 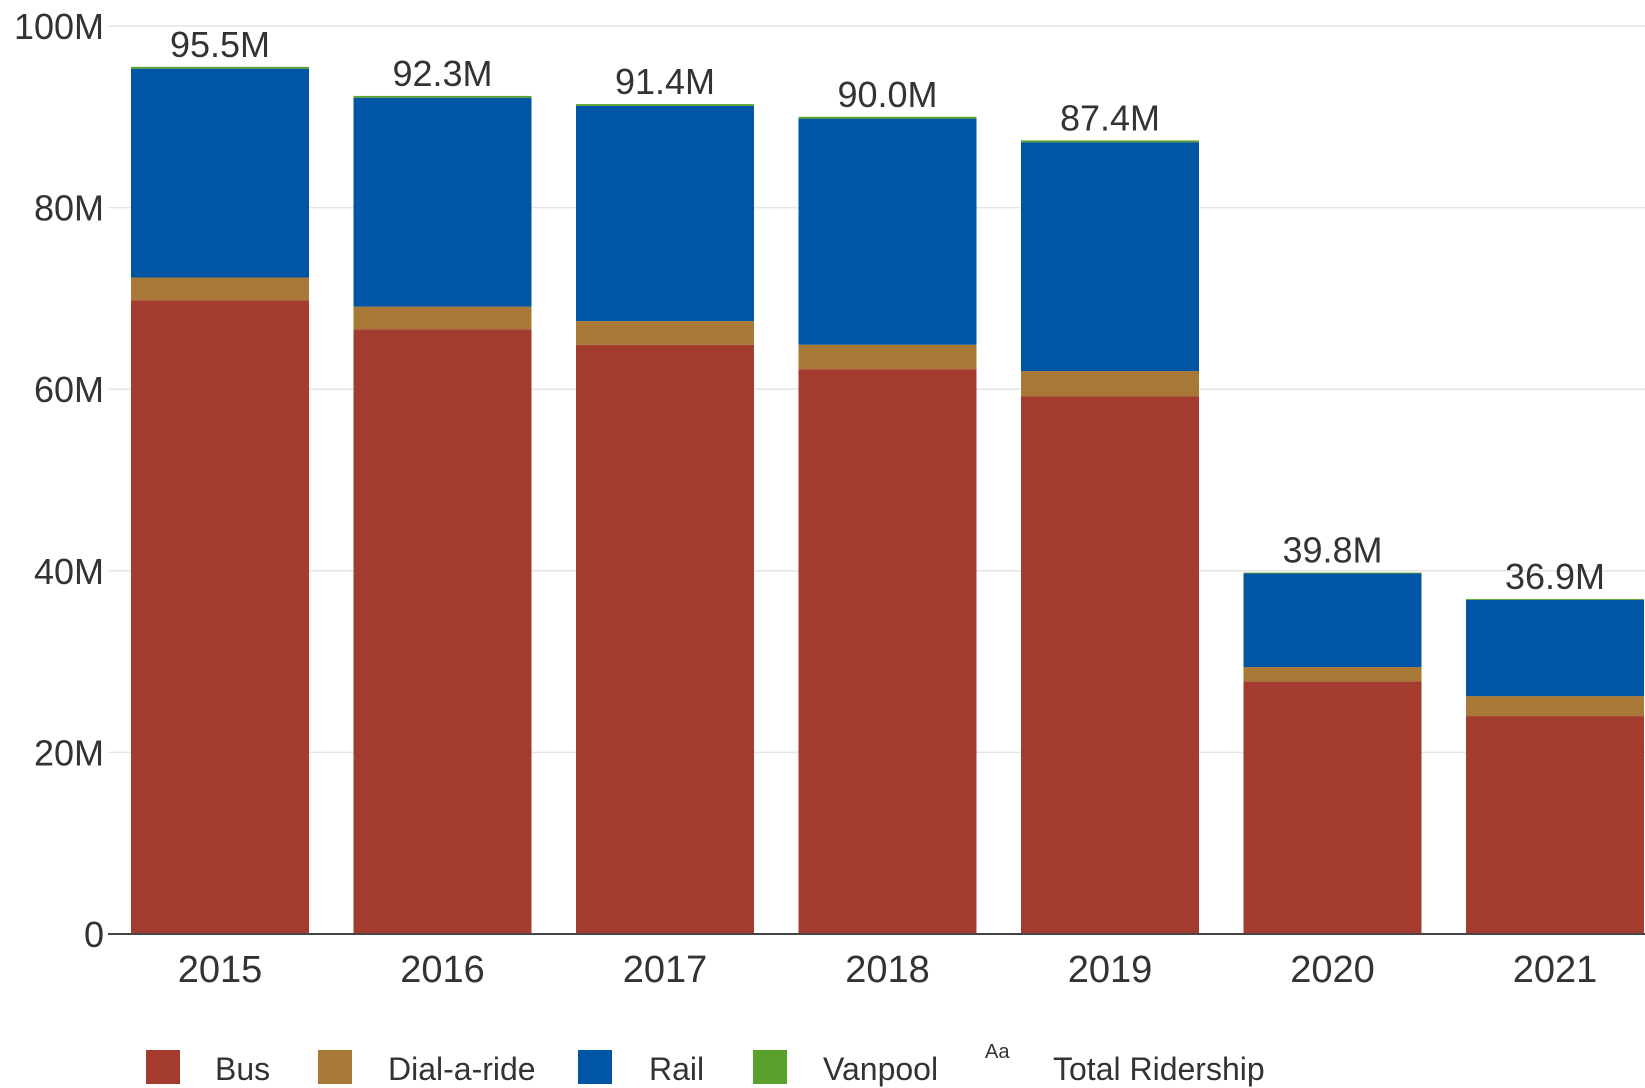 I want to click on y-tick-label: 0, so click(x=94, y=934).